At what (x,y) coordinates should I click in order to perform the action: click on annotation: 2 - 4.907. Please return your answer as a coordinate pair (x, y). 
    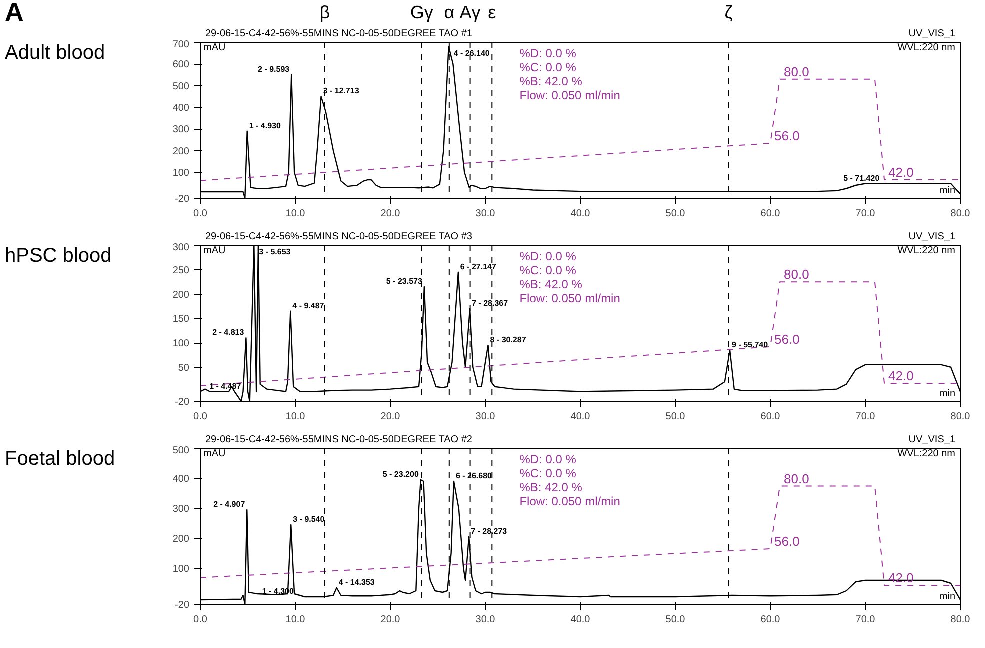
    Looking at the image, I should click on (230, 504).